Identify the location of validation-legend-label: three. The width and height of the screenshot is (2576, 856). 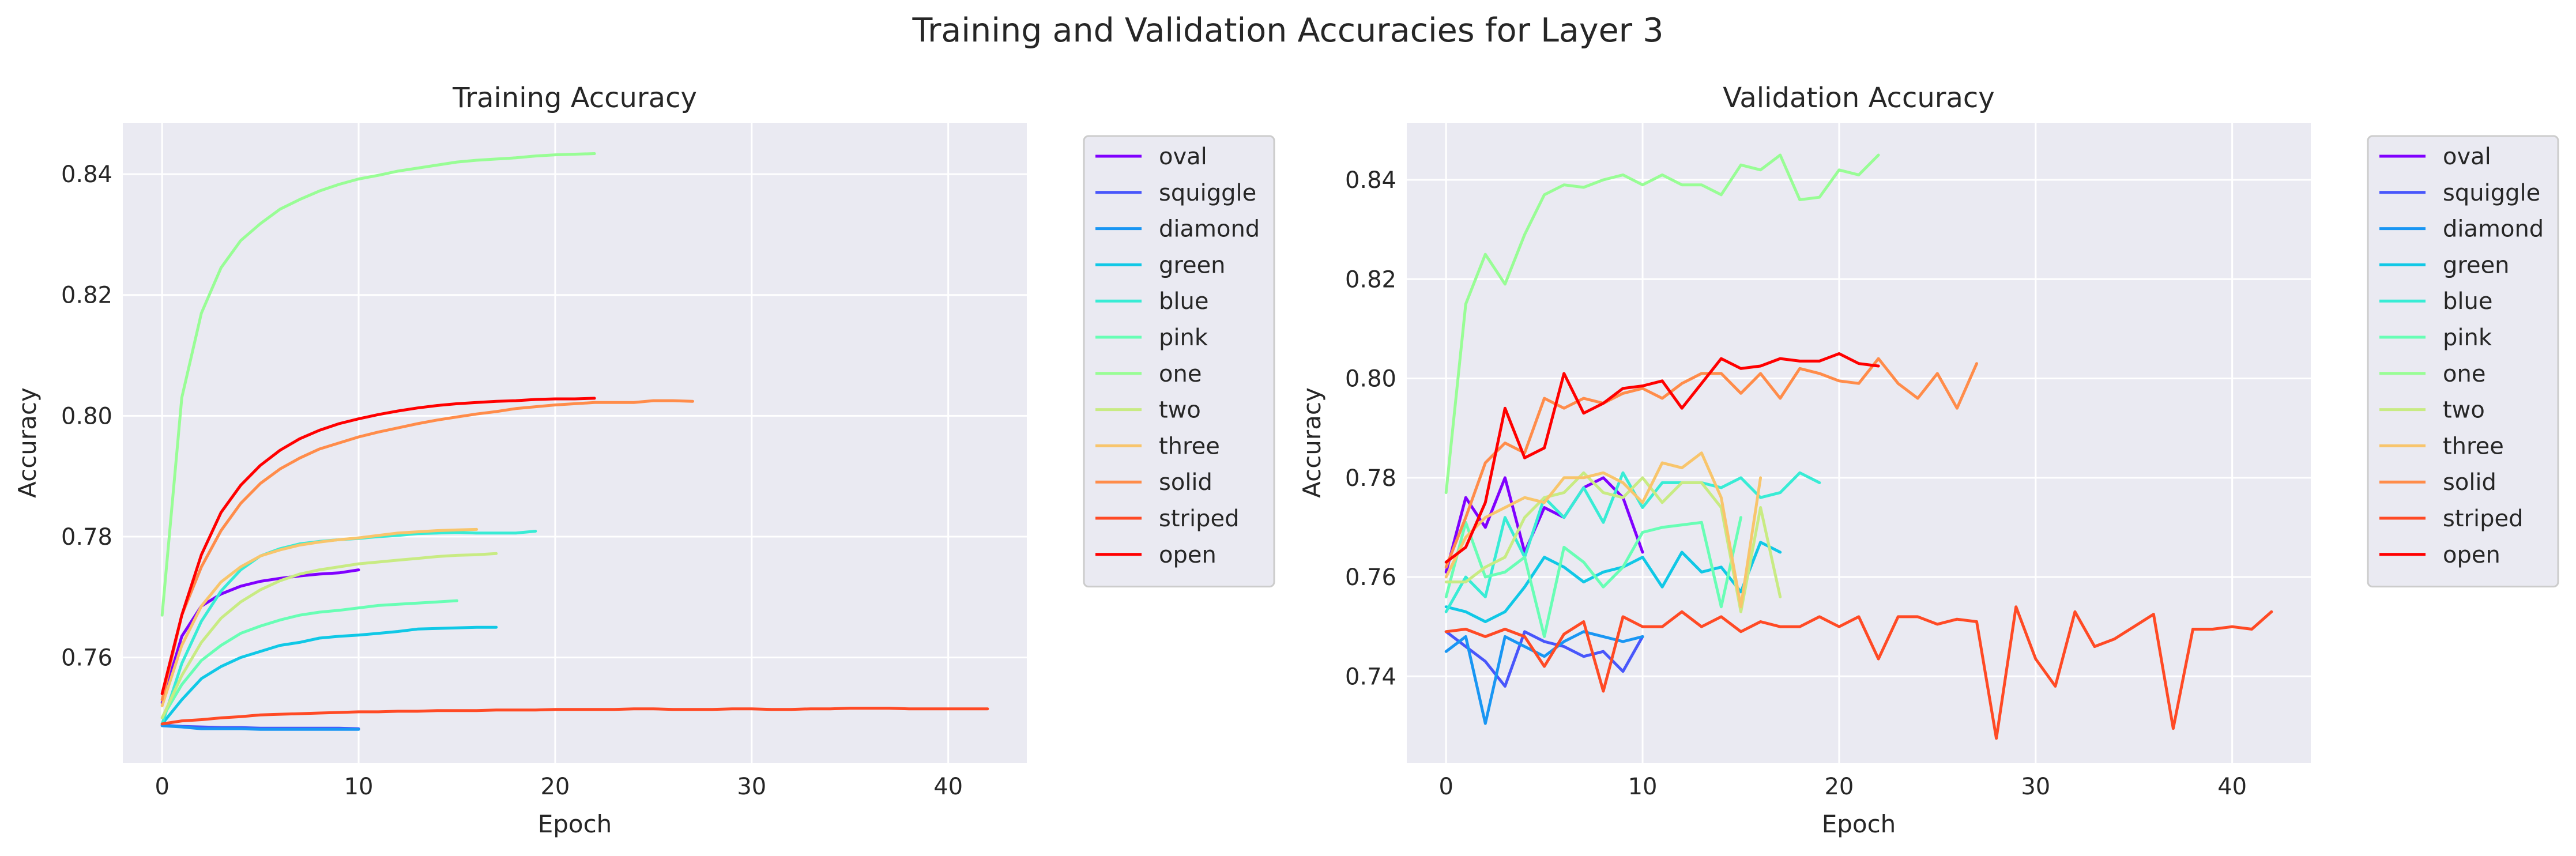
(2473, 446).